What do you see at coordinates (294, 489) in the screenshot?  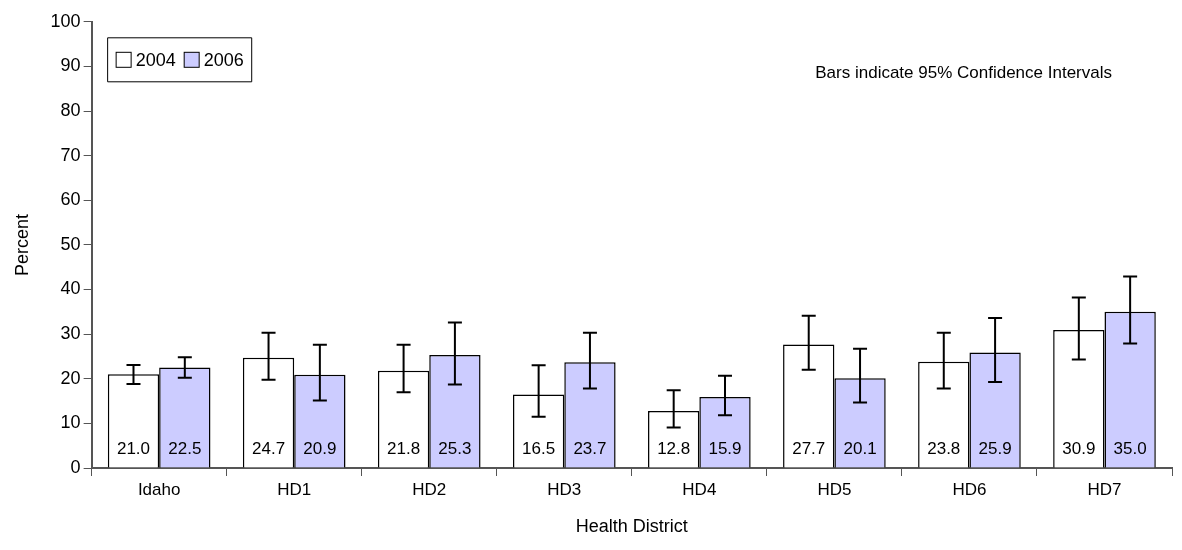 I see `x-tick-label: HD1` at bounding box center [294, 489].